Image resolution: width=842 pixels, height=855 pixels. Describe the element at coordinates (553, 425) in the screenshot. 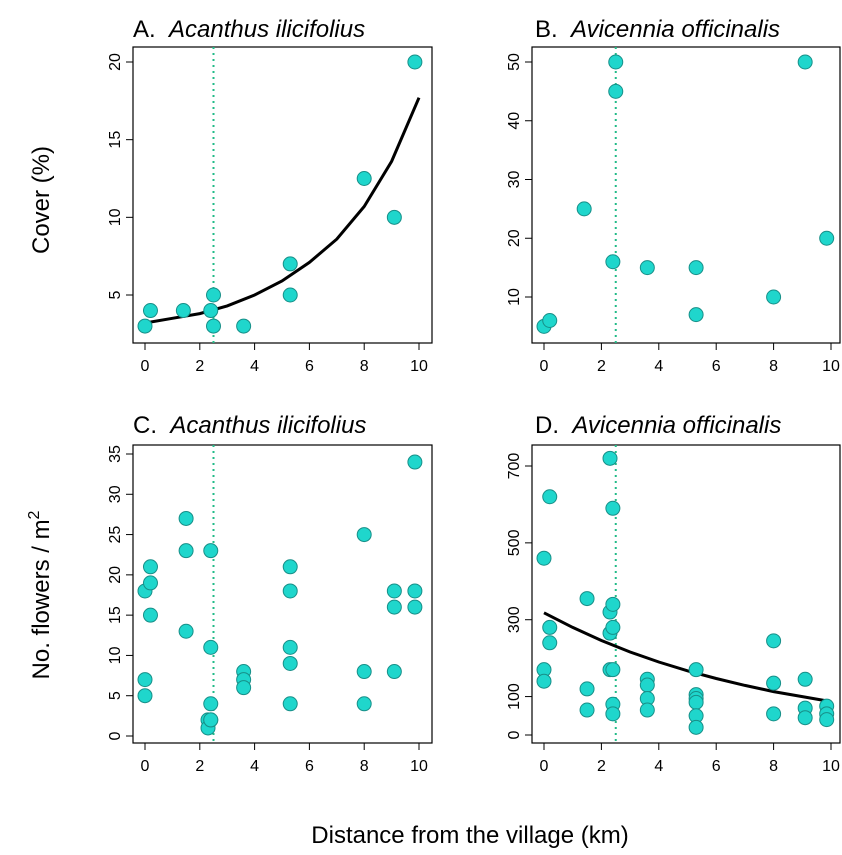

I see `panel-letter: D.` at that location.